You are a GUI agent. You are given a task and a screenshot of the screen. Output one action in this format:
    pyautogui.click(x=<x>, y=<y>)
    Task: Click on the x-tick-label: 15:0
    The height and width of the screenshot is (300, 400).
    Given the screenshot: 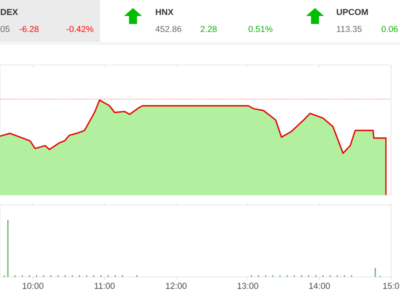 What is the action you would take?
    pyautogui.click(x=391, y=285)
    